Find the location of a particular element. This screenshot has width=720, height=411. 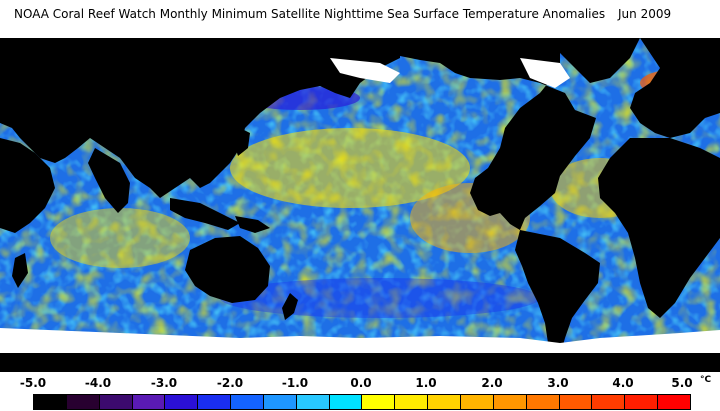

land-indonesia is located at coordinates (205, 214).